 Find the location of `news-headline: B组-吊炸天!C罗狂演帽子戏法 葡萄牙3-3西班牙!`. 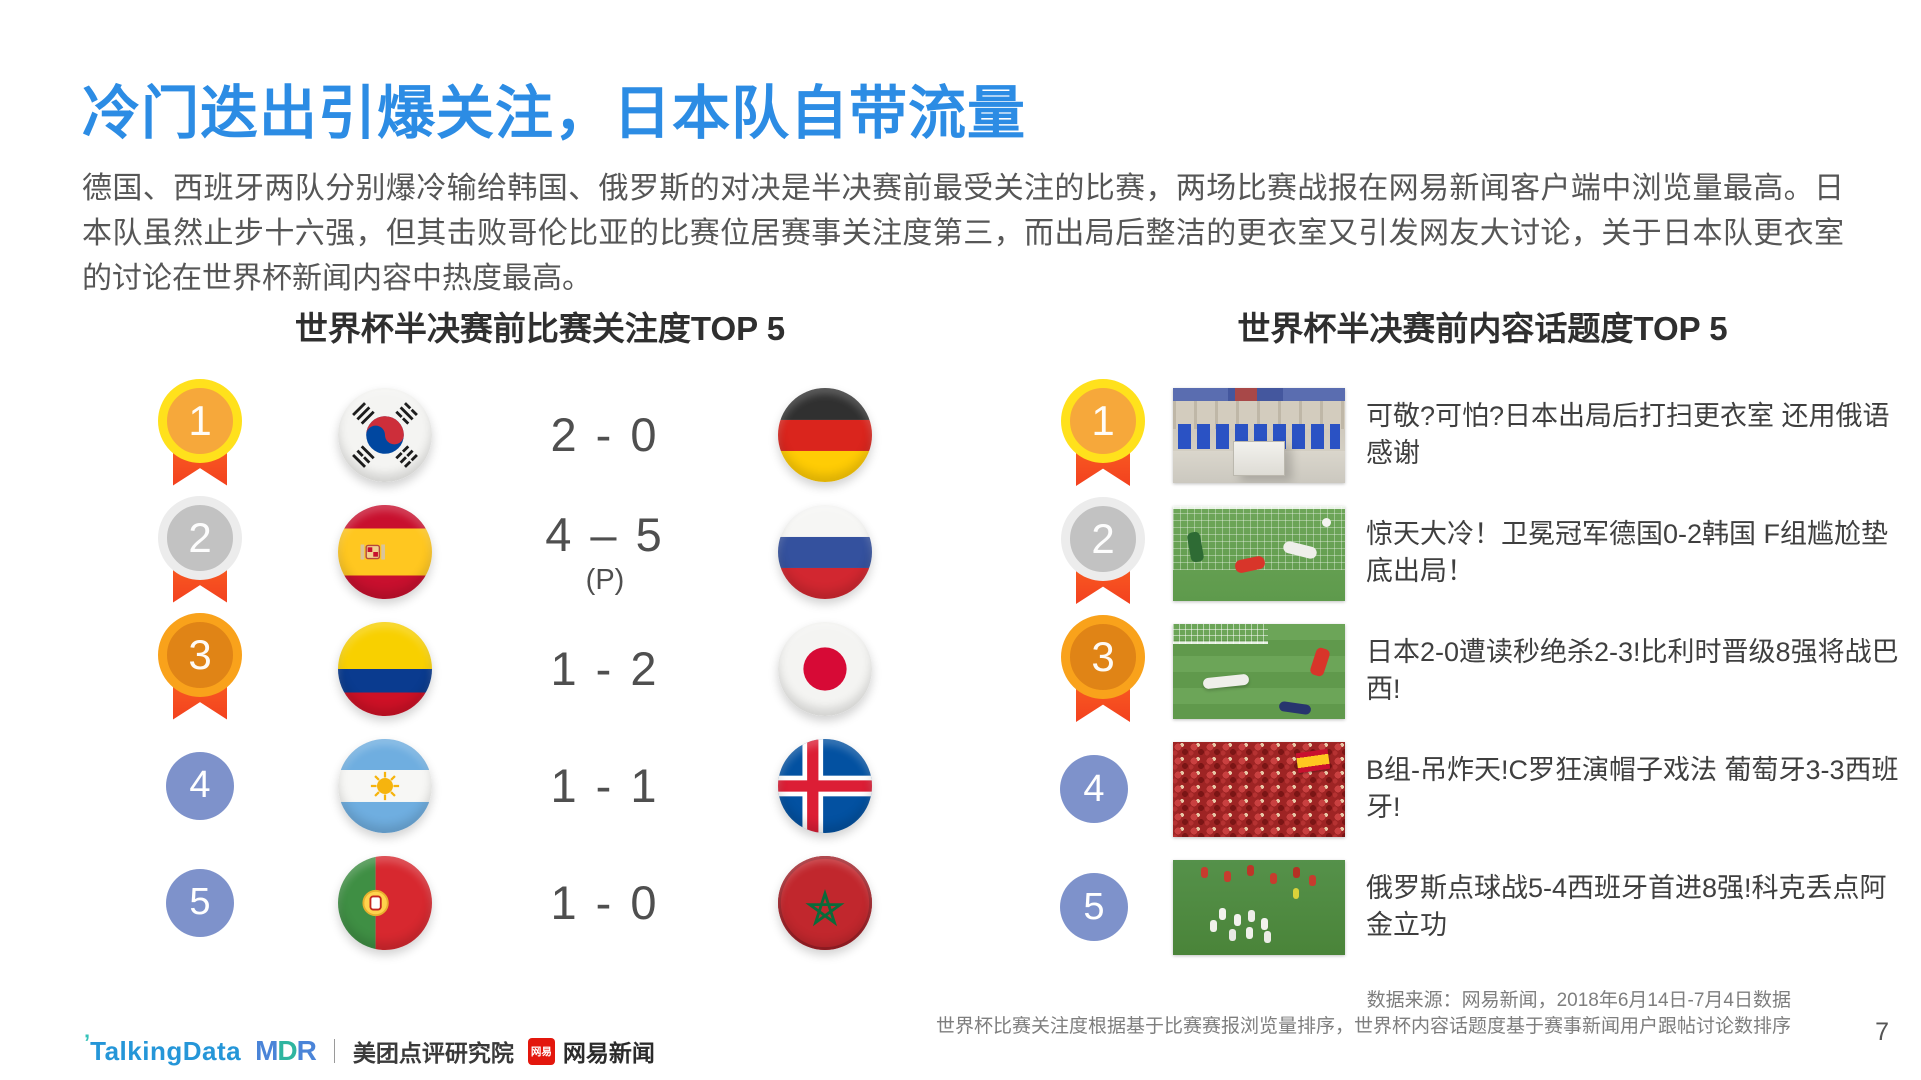

news-headline: B组-吊炸天!C罗狂演帽子戏法 葡萄牙3-3西班牙! is located at coordinates (1632, 788).